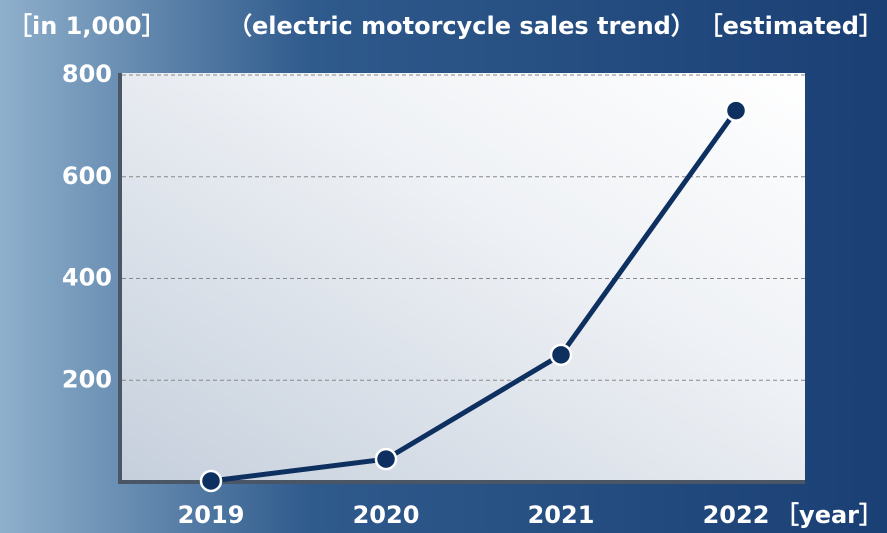  I want to click on y-tick-label: 800, so click(87, 74).